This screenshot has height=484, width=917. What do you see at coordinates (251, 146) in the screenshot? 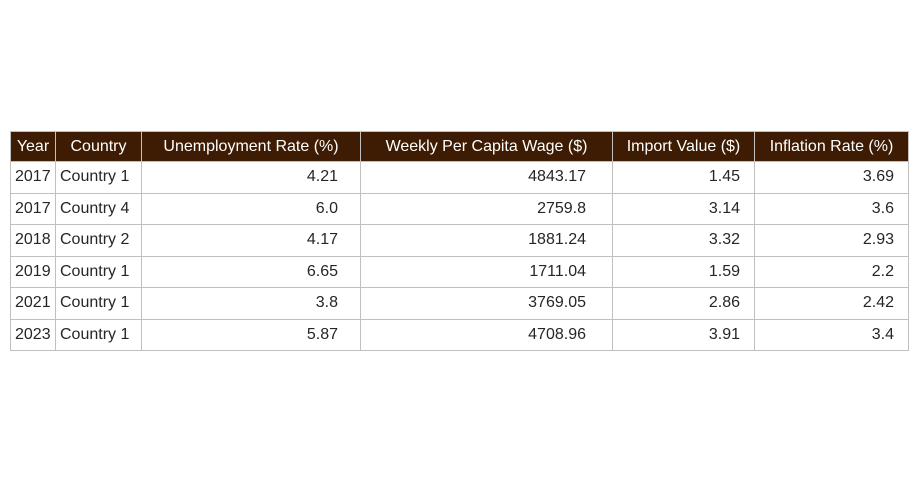
I see `column-header-unemployment-rate: Unemployment Rate (%)` at bounding box center [251, 146].